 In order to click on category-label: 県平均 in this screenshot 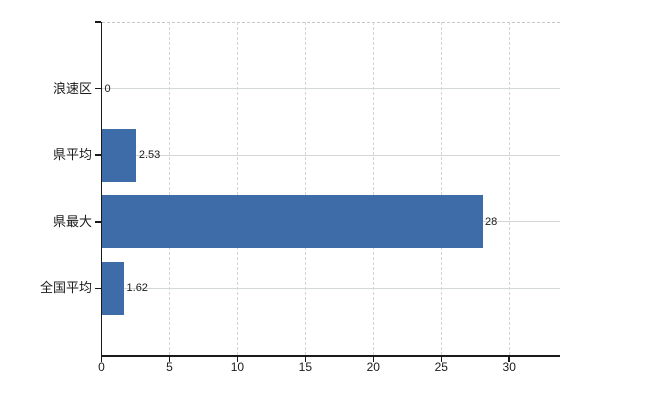, I will do `click(72, 155)`.